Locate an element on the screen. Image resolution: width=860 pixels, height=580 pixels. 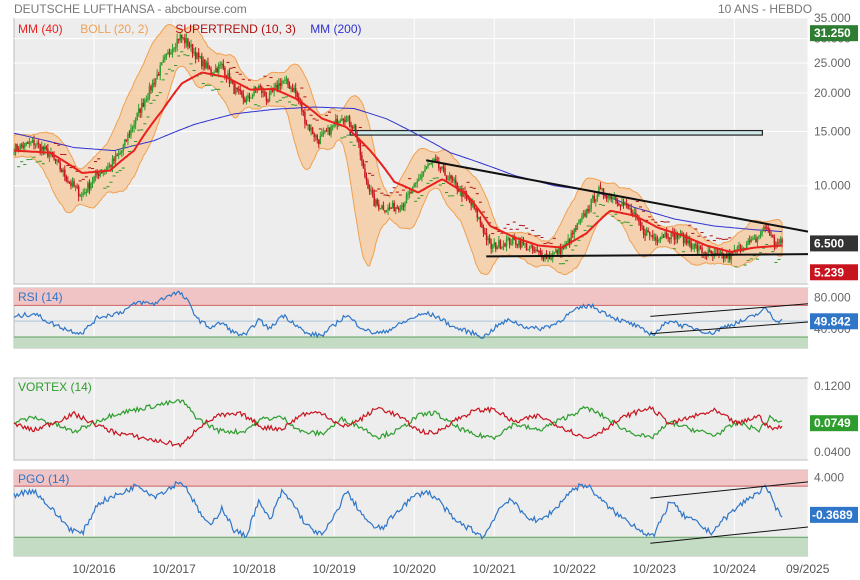
resistance-zone is located at coordinates (556, 132).